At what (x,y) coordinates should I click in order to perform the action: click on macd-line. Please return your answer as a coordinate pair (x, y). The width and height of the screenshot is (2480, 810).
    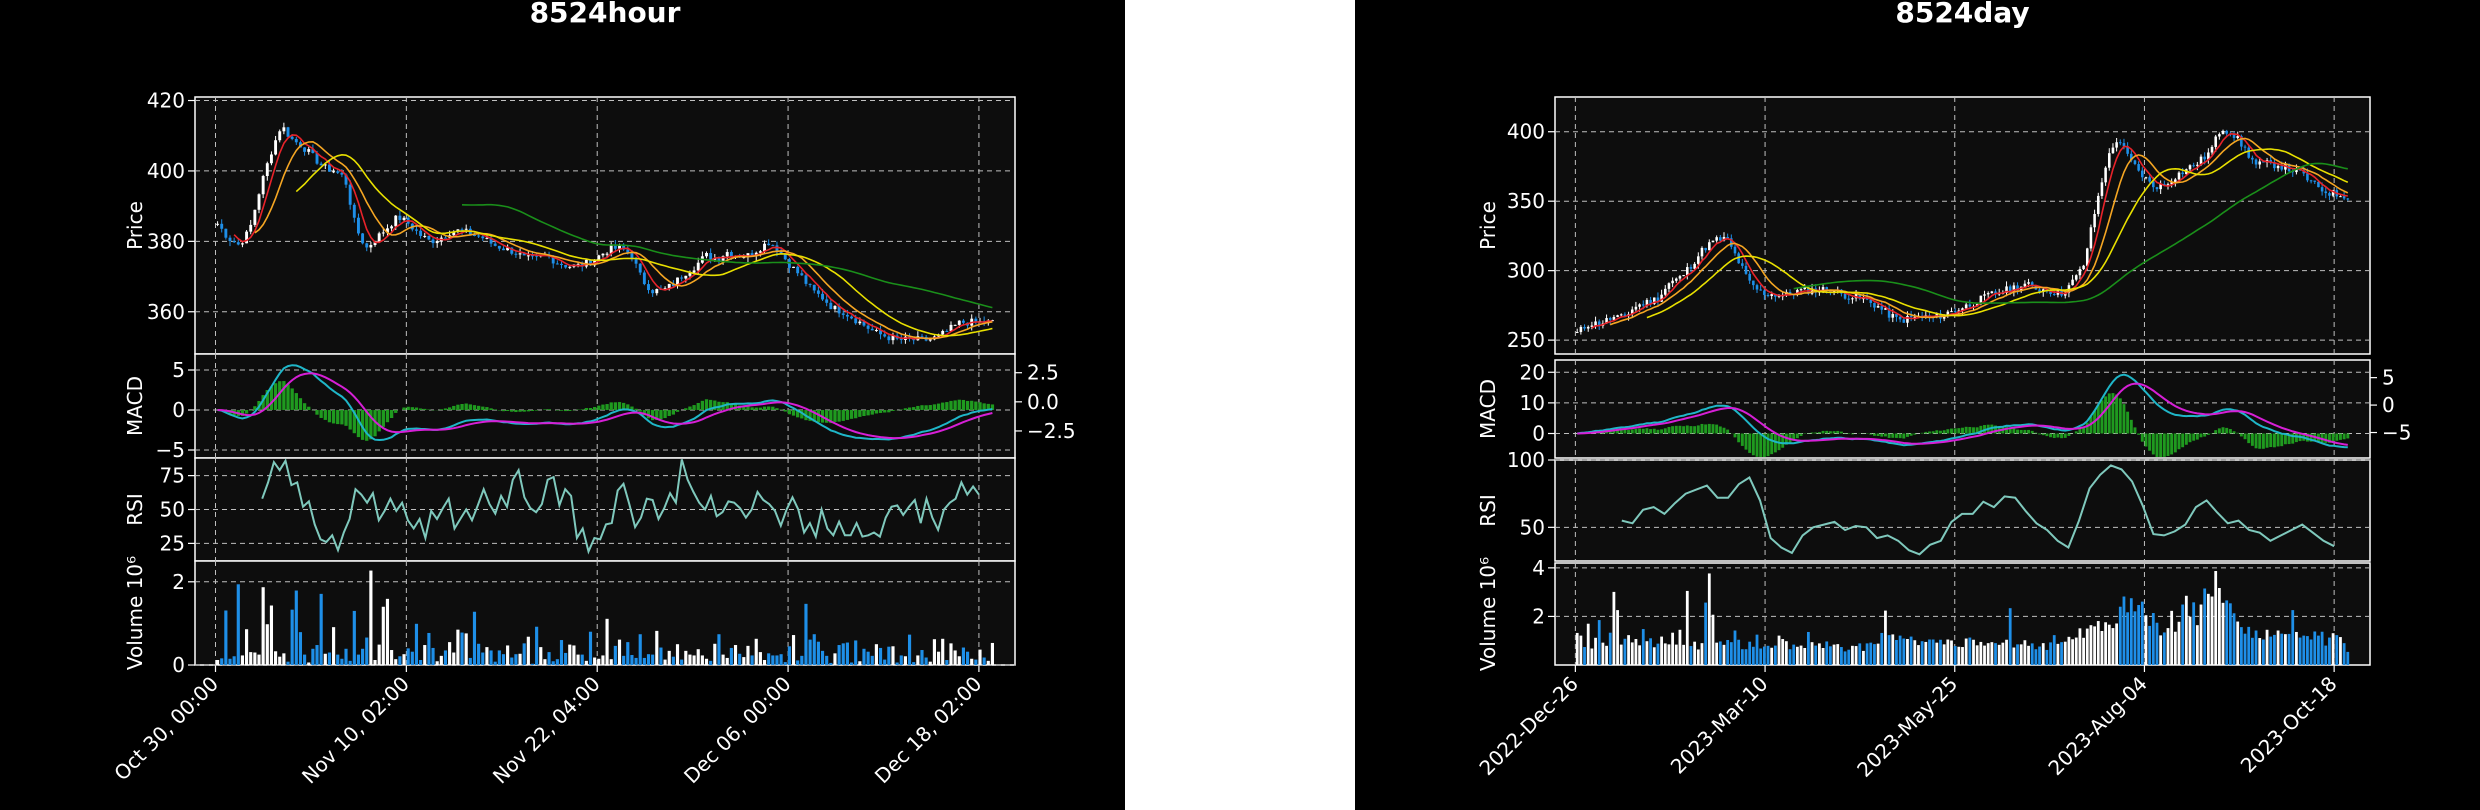
    Looking at the image, I should click on (1962, 411).